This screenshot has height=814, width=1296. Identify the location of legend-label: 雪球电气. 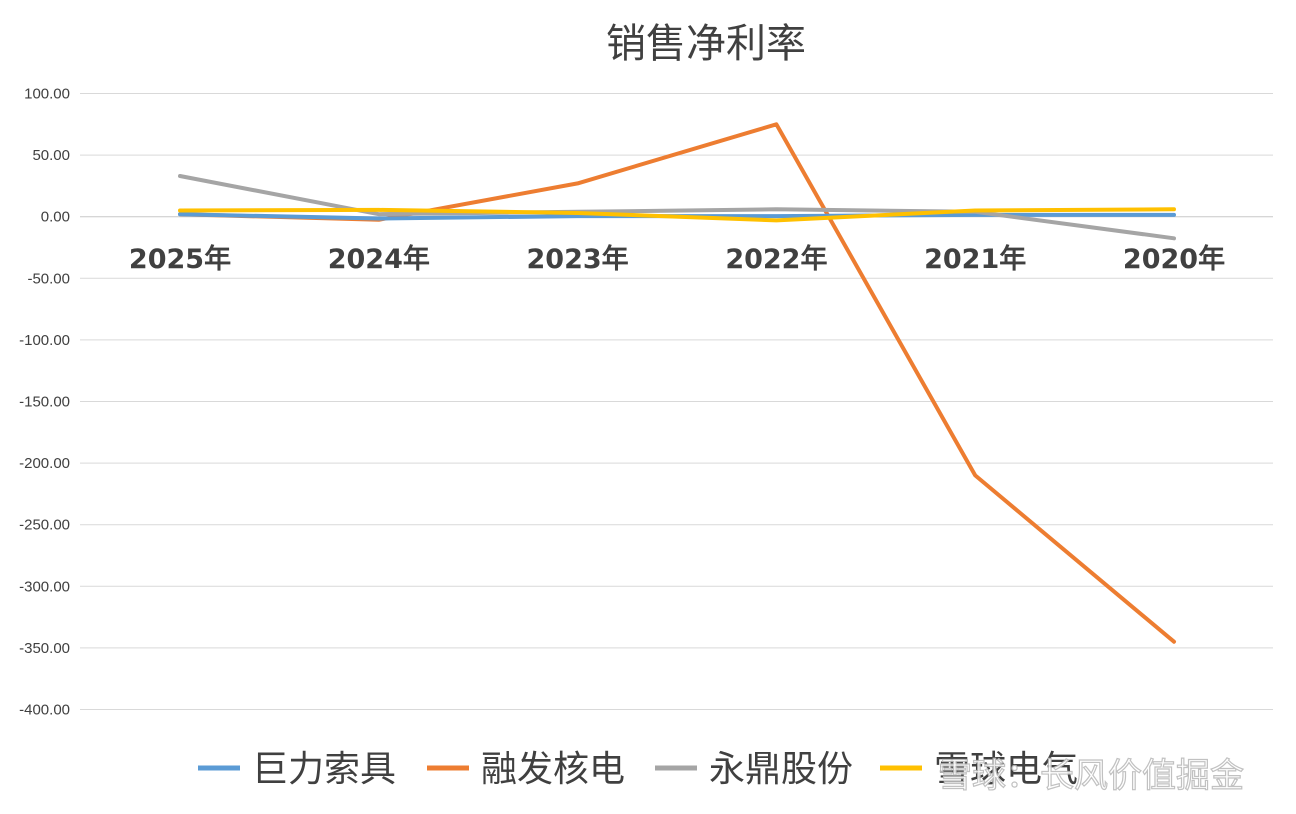
(1006, 769).